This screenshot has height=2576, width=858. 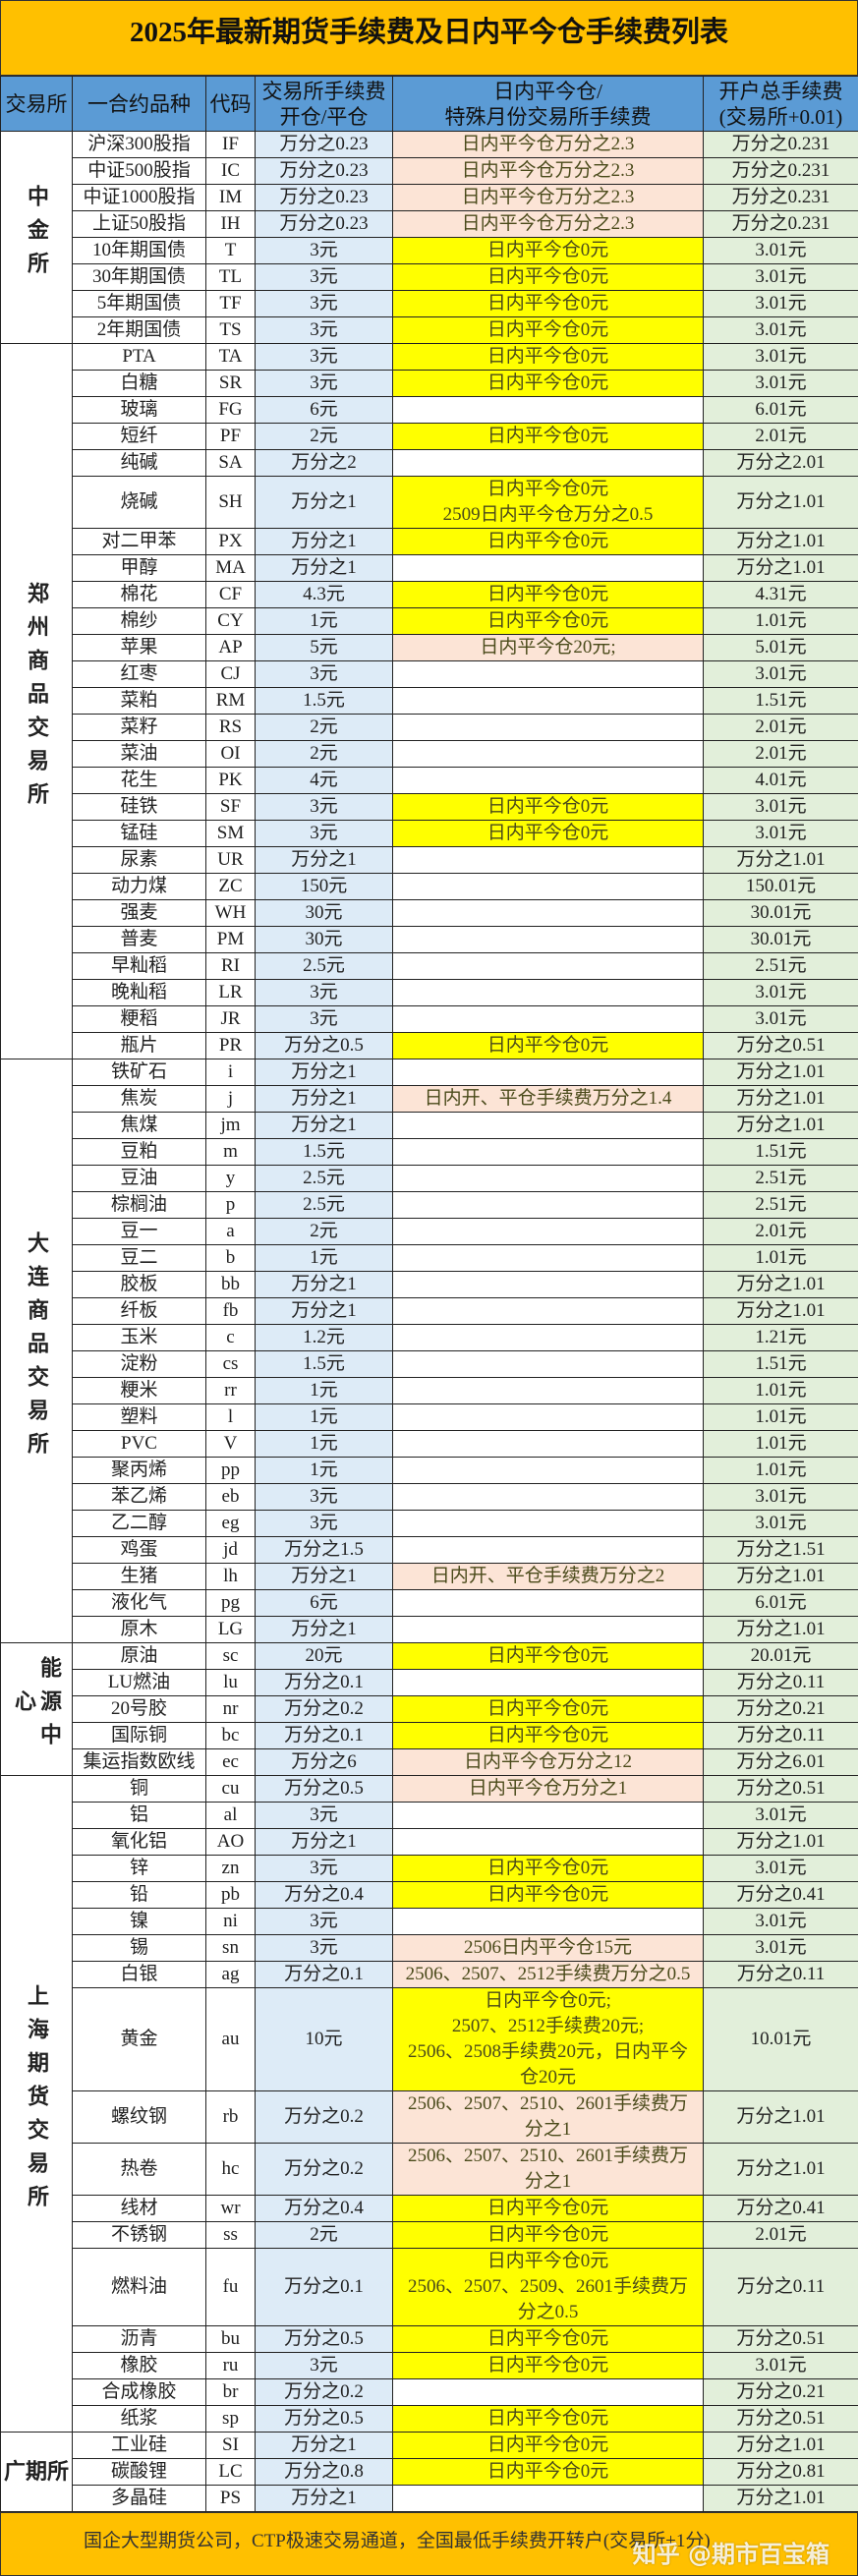 What do you see at coordinates (548, 1790) in the screenshot?
I see `intraday-cell: 日内平今仓万分之1` at bounding box center [548, 1790].